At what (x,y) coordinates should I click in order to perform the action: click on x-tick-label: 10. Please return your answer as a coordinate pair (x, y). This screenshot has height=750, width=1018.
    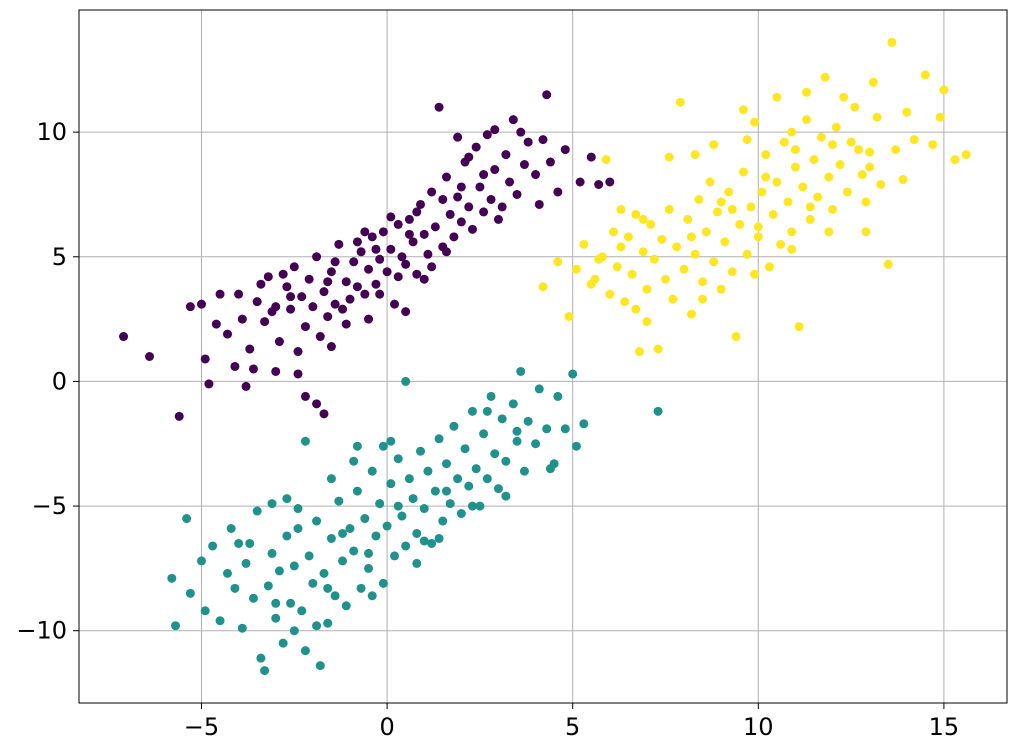
    Looking at the image, I should click on (758, 727).